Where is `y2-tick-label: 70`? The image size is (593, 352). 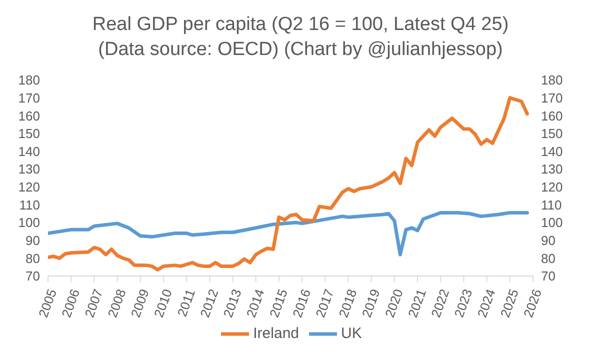 y2-tick-label: 70 is located at coordinates (548, 276).